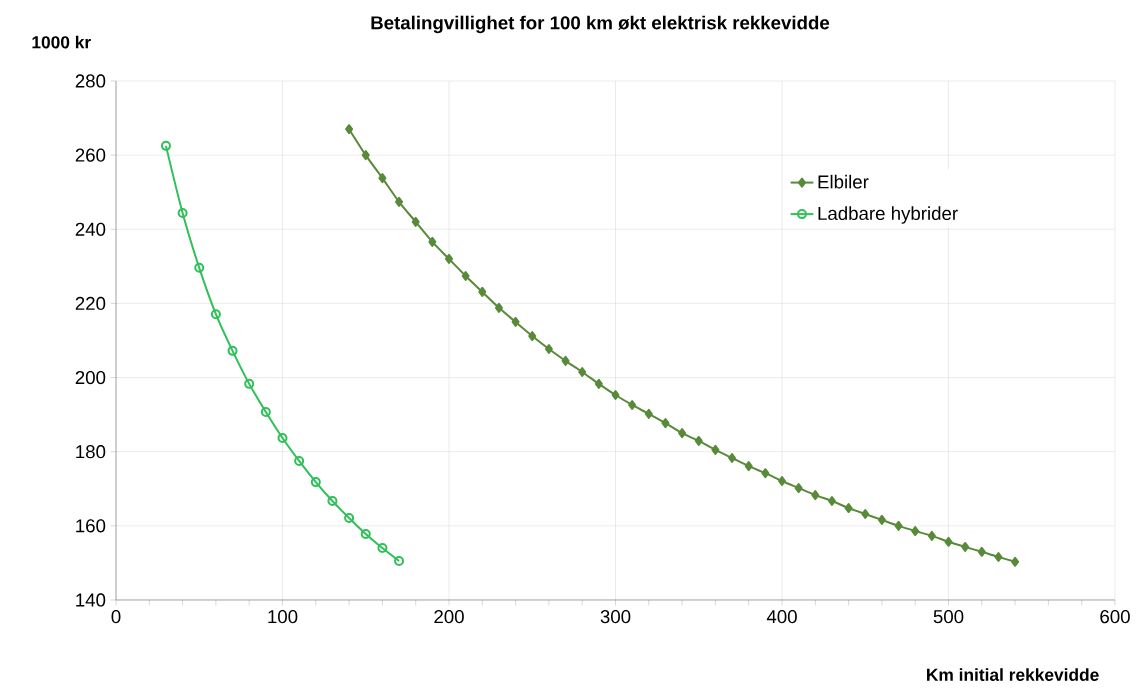 Image resolution: width=1140 pixels, height=691 pixels. What do you see at coordinates (600, 24) in the screenshot?
I see `chart-title: Betalingvillighet for 100 km økt elektrisk rekkevidde` at bounding box center [600, 24].